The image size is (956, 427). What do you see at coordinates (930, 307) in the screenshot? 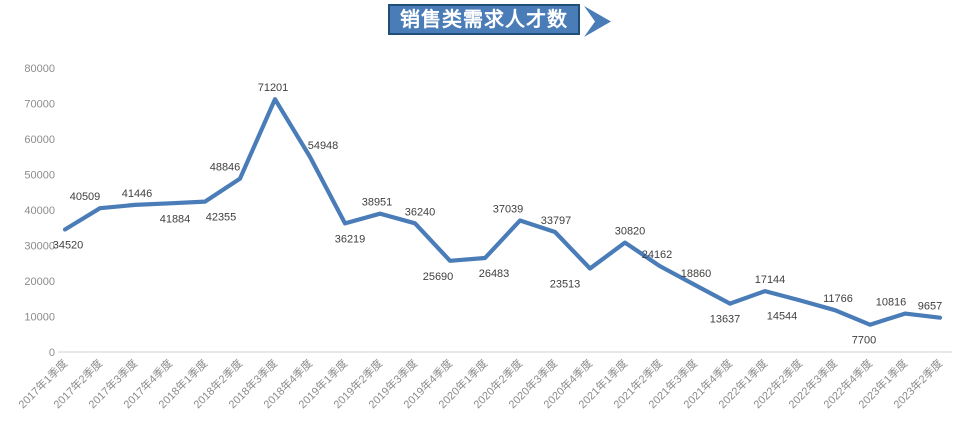
I see `data-label: 9657` at bounding box center [930, 307].